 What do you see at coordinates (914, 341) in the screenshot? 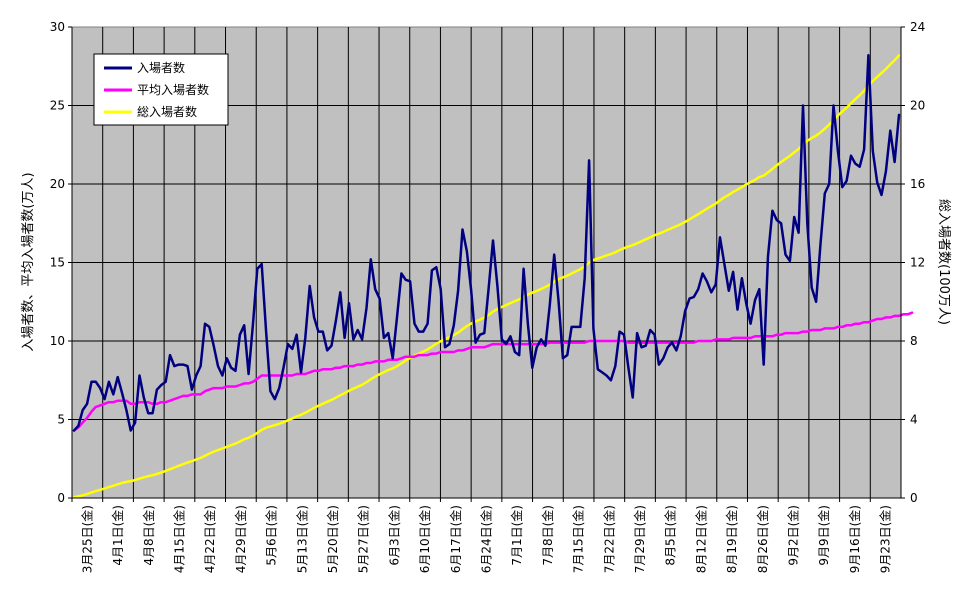
I see `right-tick-label: 8` at bounding box center [914, 341].